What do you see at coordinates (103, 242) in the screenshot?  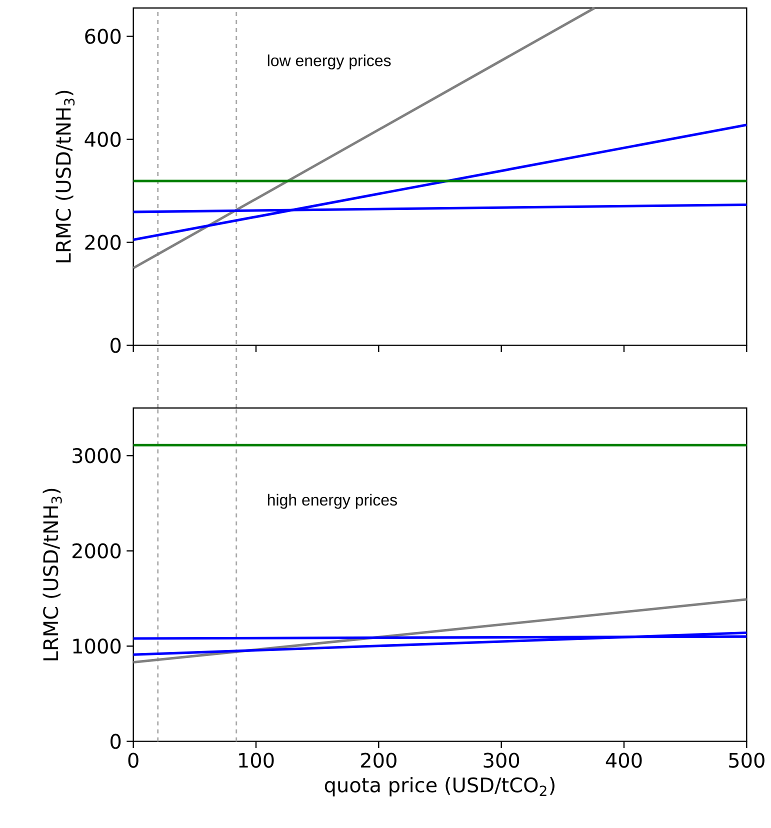 I see `y-tick-label: 200` at bounding box center [103, 242].